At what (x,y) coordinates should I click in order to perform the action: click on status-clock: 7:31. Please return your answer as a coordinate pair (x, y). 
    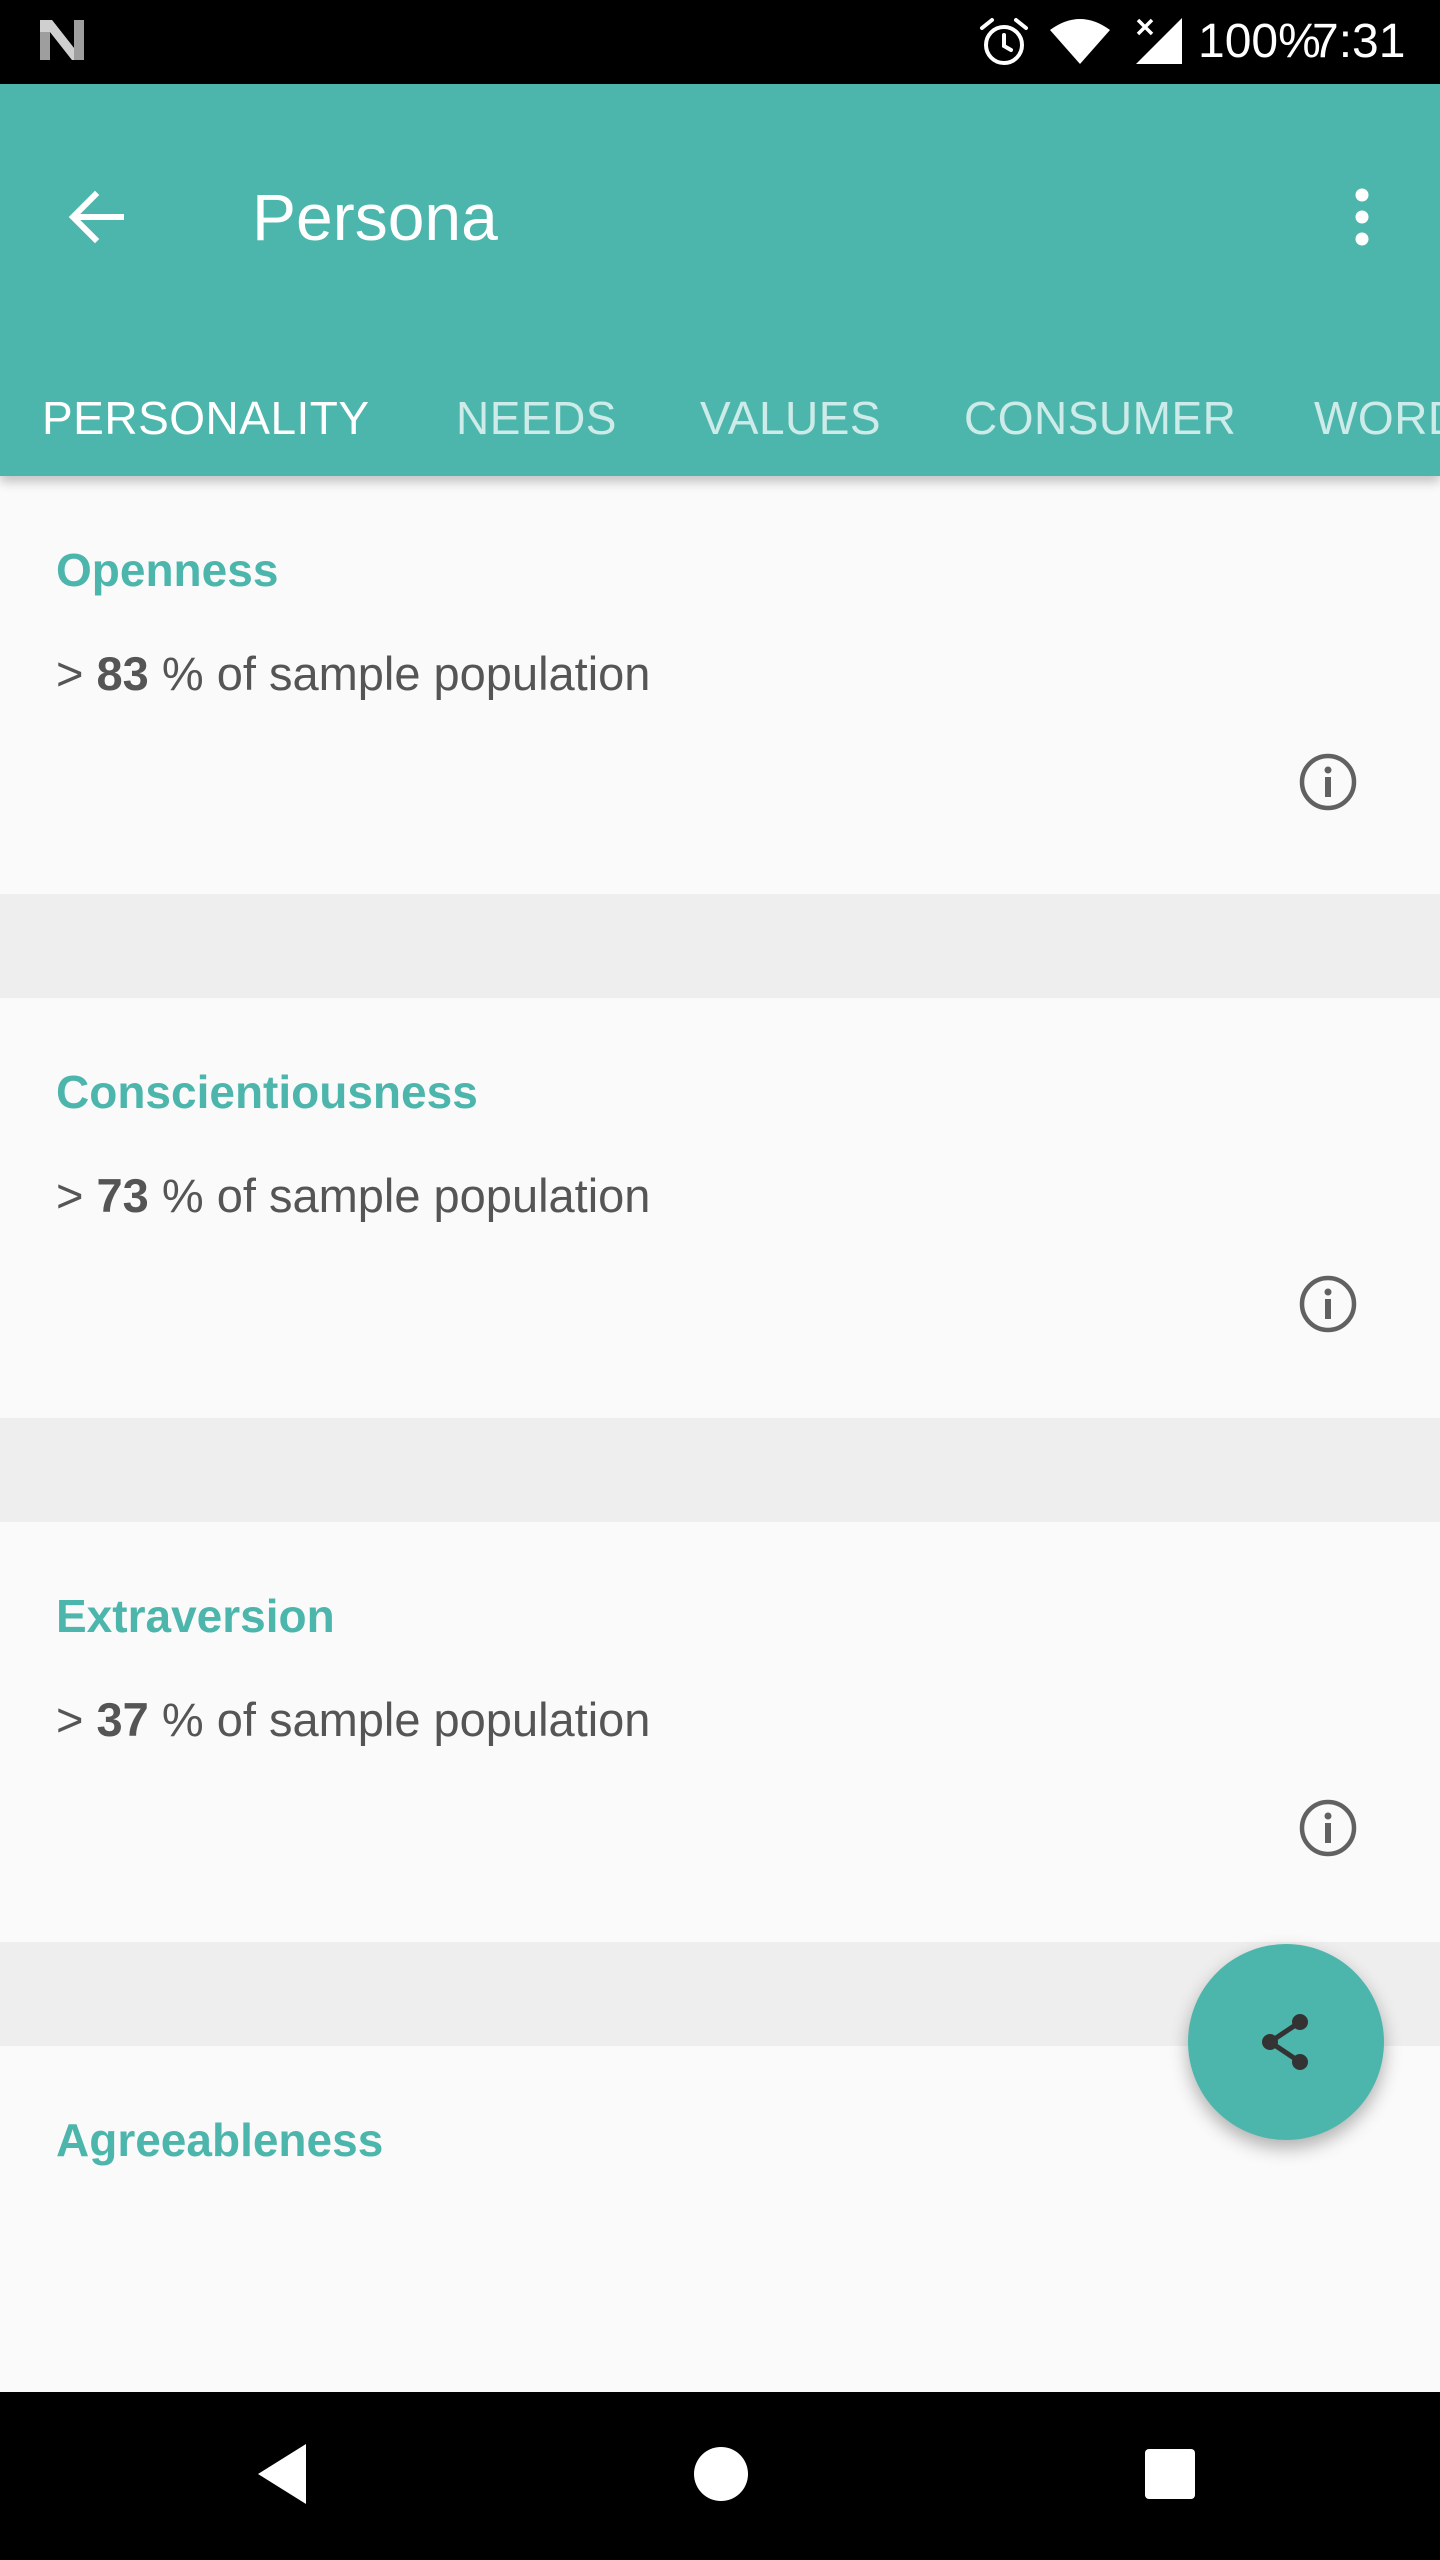
    Looking at the image, I should click on (1359, 41).